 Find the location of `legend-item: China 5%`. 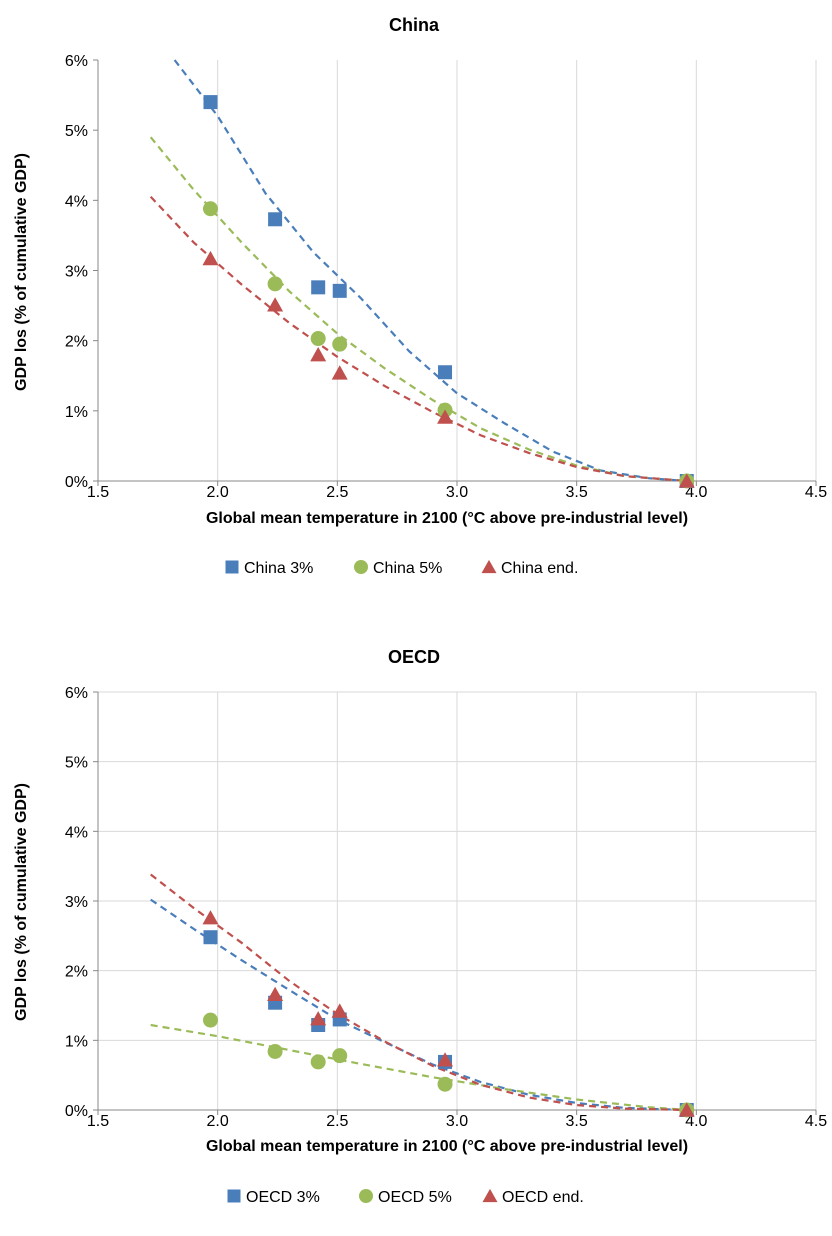

legend-item: China 5% is located at coordinates (398, 568).